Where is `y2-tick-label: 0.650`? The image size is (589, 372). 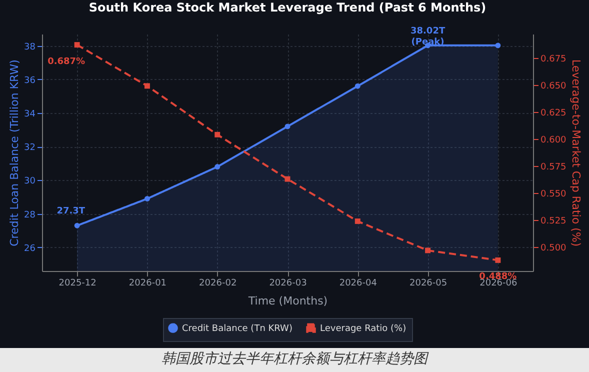 y2-tick-label: 0.650 is located at coordinates (553, 86).